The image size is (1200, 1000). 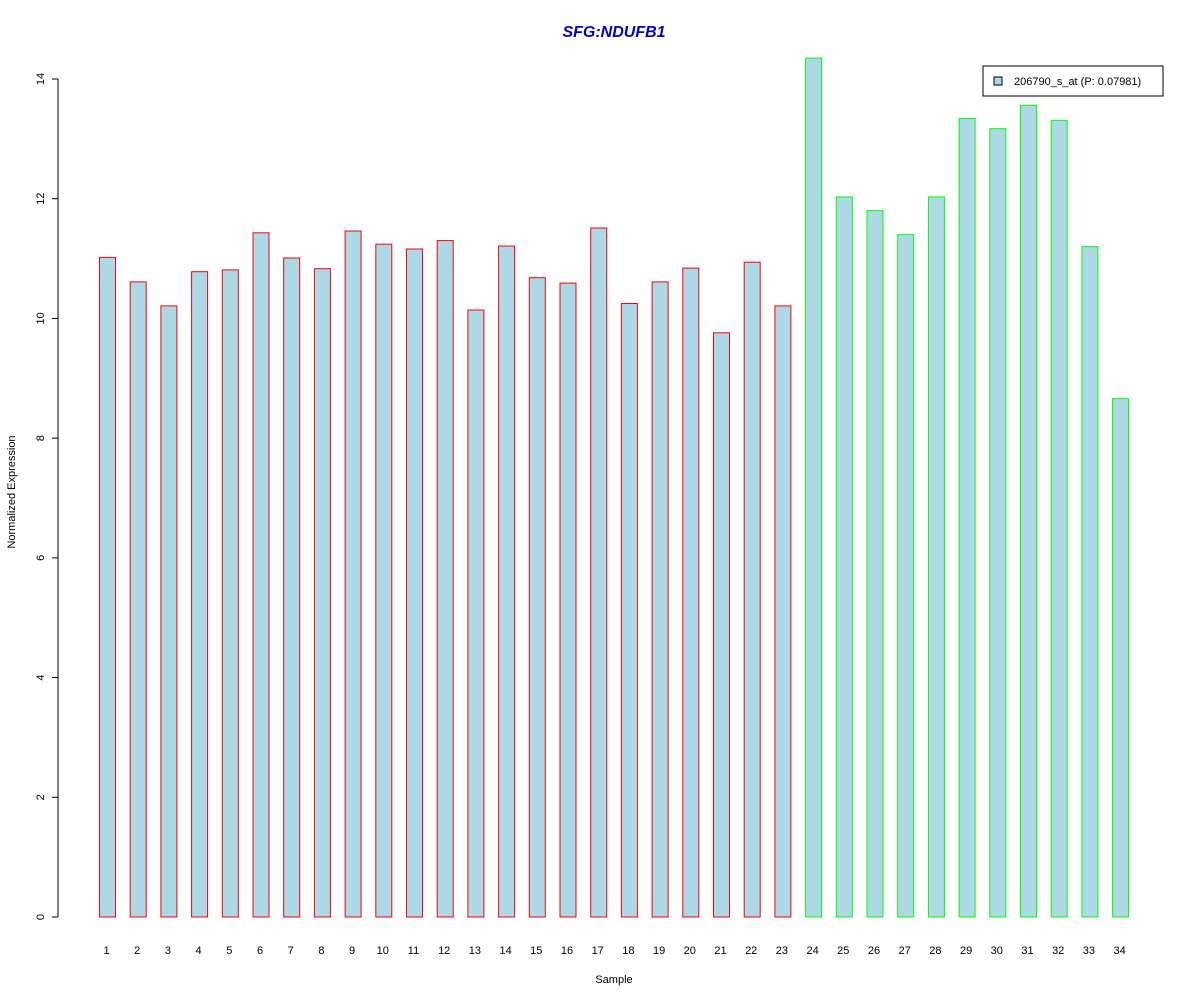 What do you see at coordinates (1119, 951) in the screenshot?
I see `x-tick-label: 34` at bounding box center [1119, 951].